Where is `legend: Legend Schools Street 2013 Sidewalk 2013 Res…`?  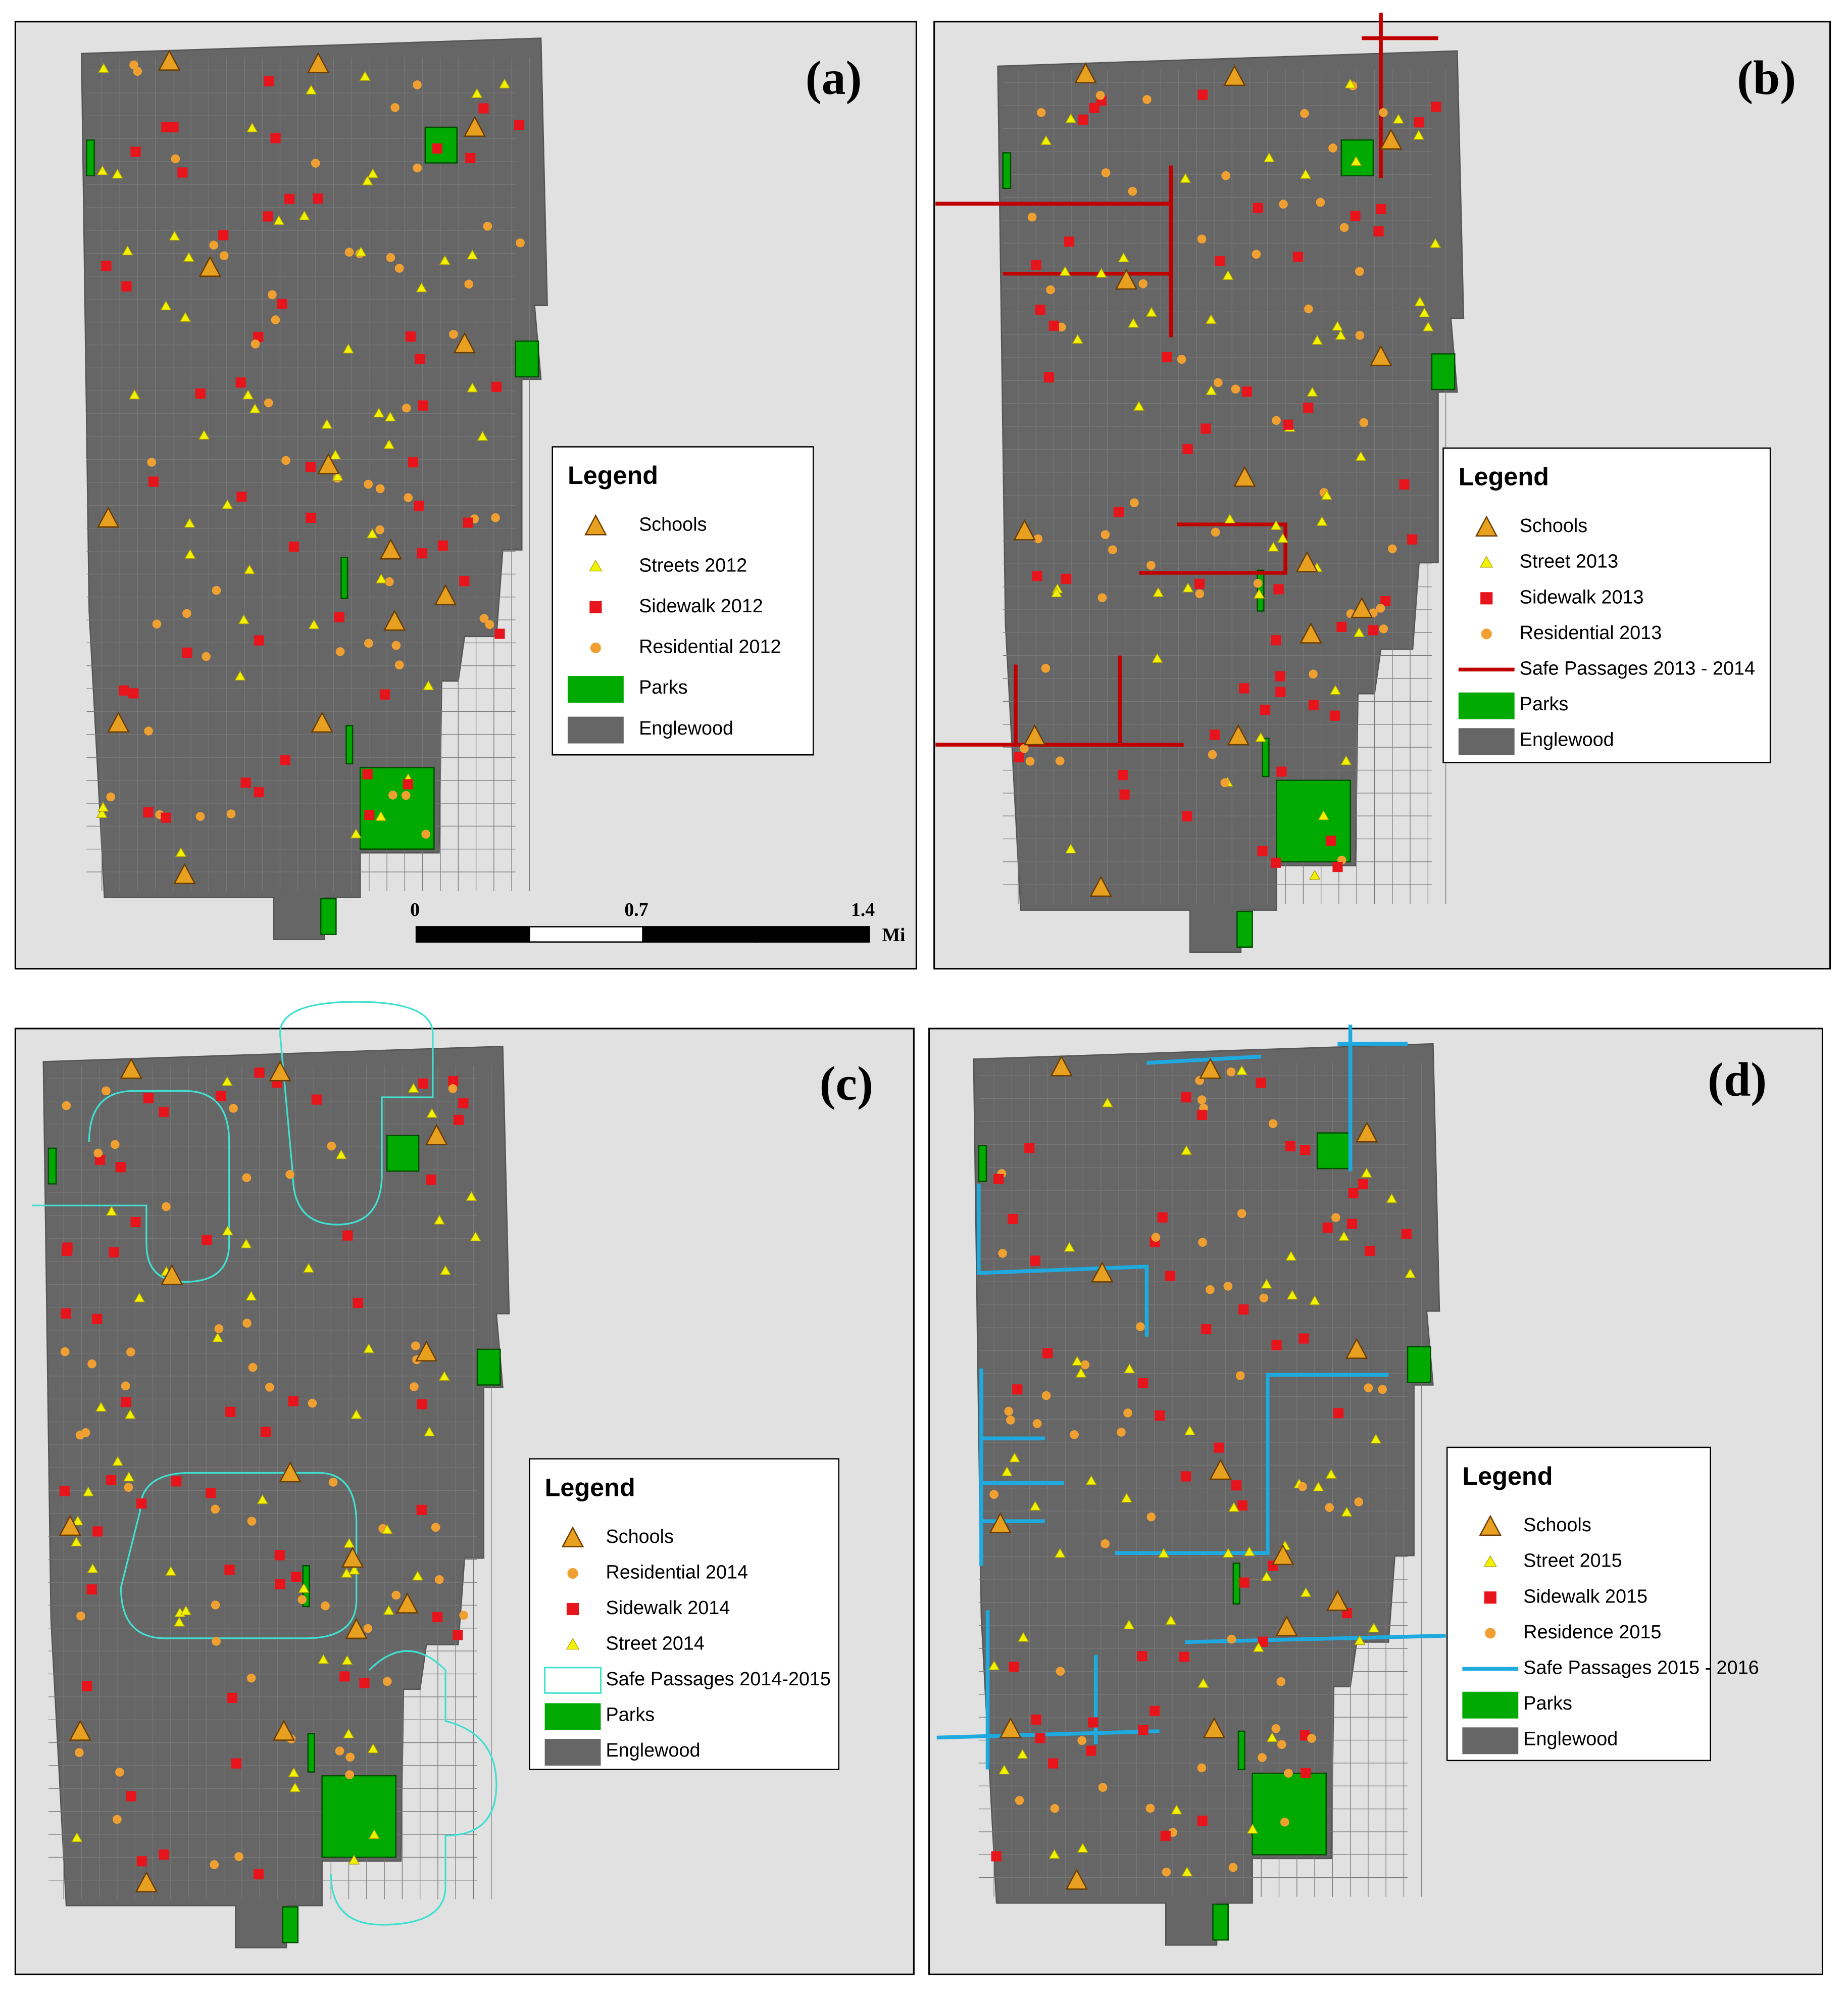 legend: Legend Schools Street 2013 Sidewalk 2013 Res… is located at coordinates (1606, 605).